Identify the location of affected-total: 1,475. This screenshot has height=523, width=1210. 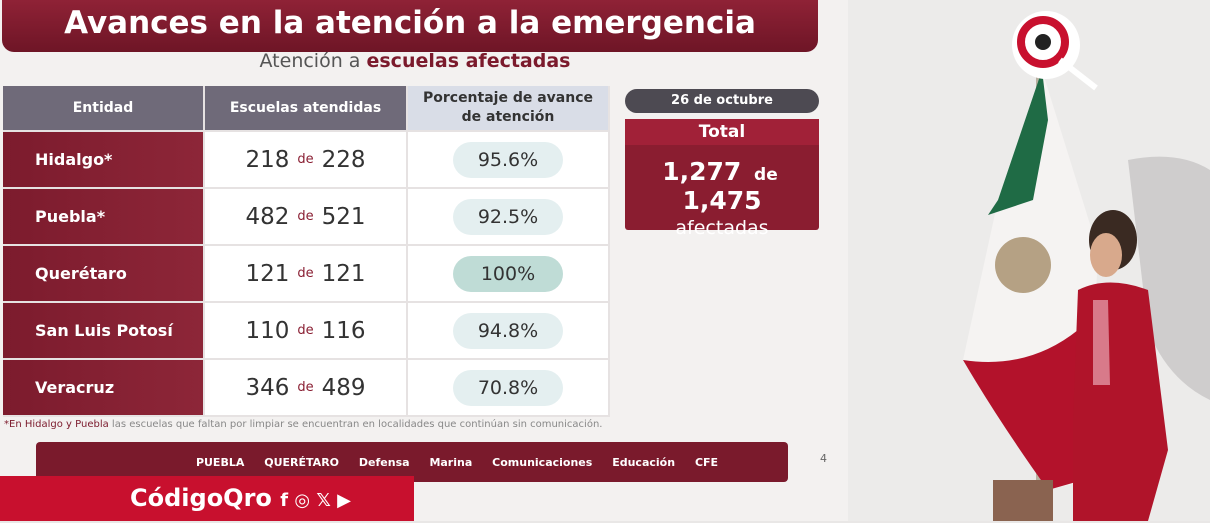
(722, 200).